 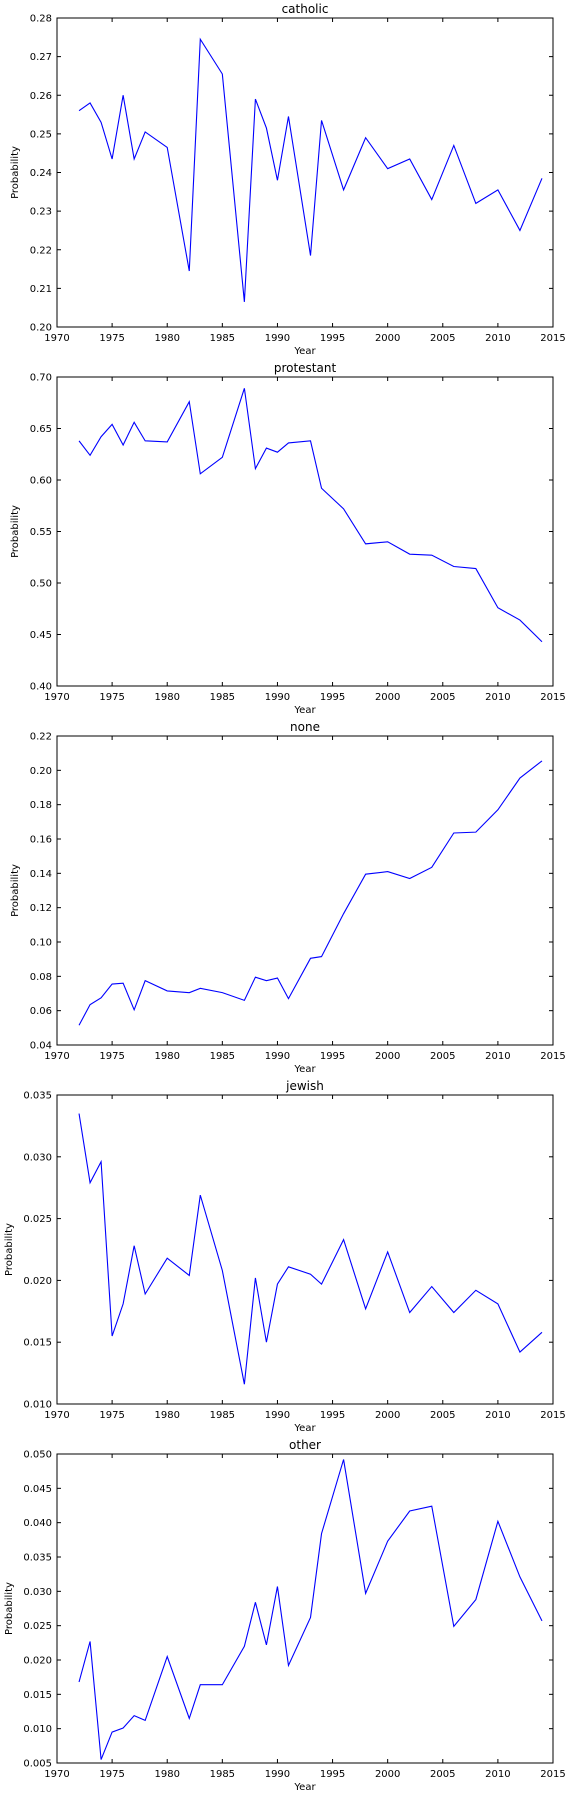 I want to click on y-tick-label: 0.18, so click(x=41, y=805).